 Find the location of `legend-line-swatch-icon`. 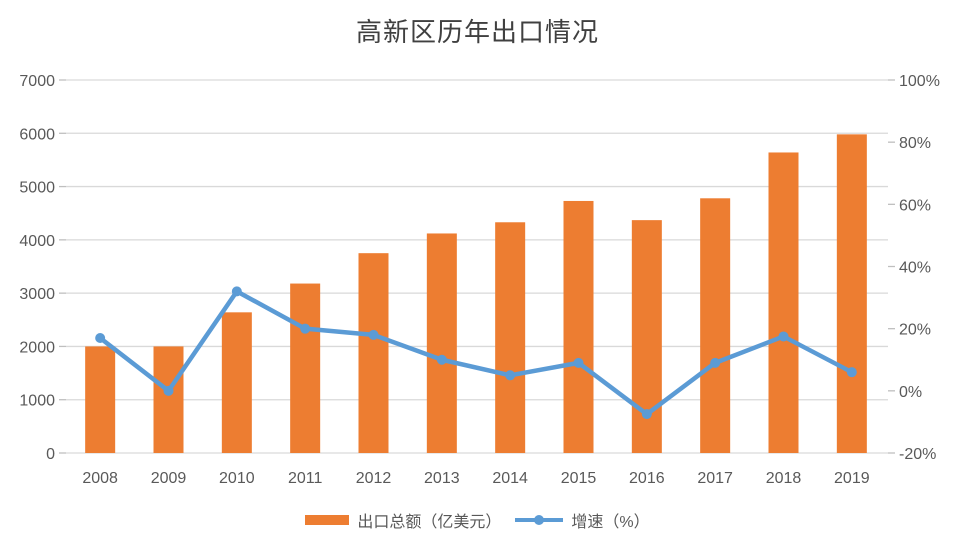

legend-line-swatch-icon is located at coordinates (539, 520).